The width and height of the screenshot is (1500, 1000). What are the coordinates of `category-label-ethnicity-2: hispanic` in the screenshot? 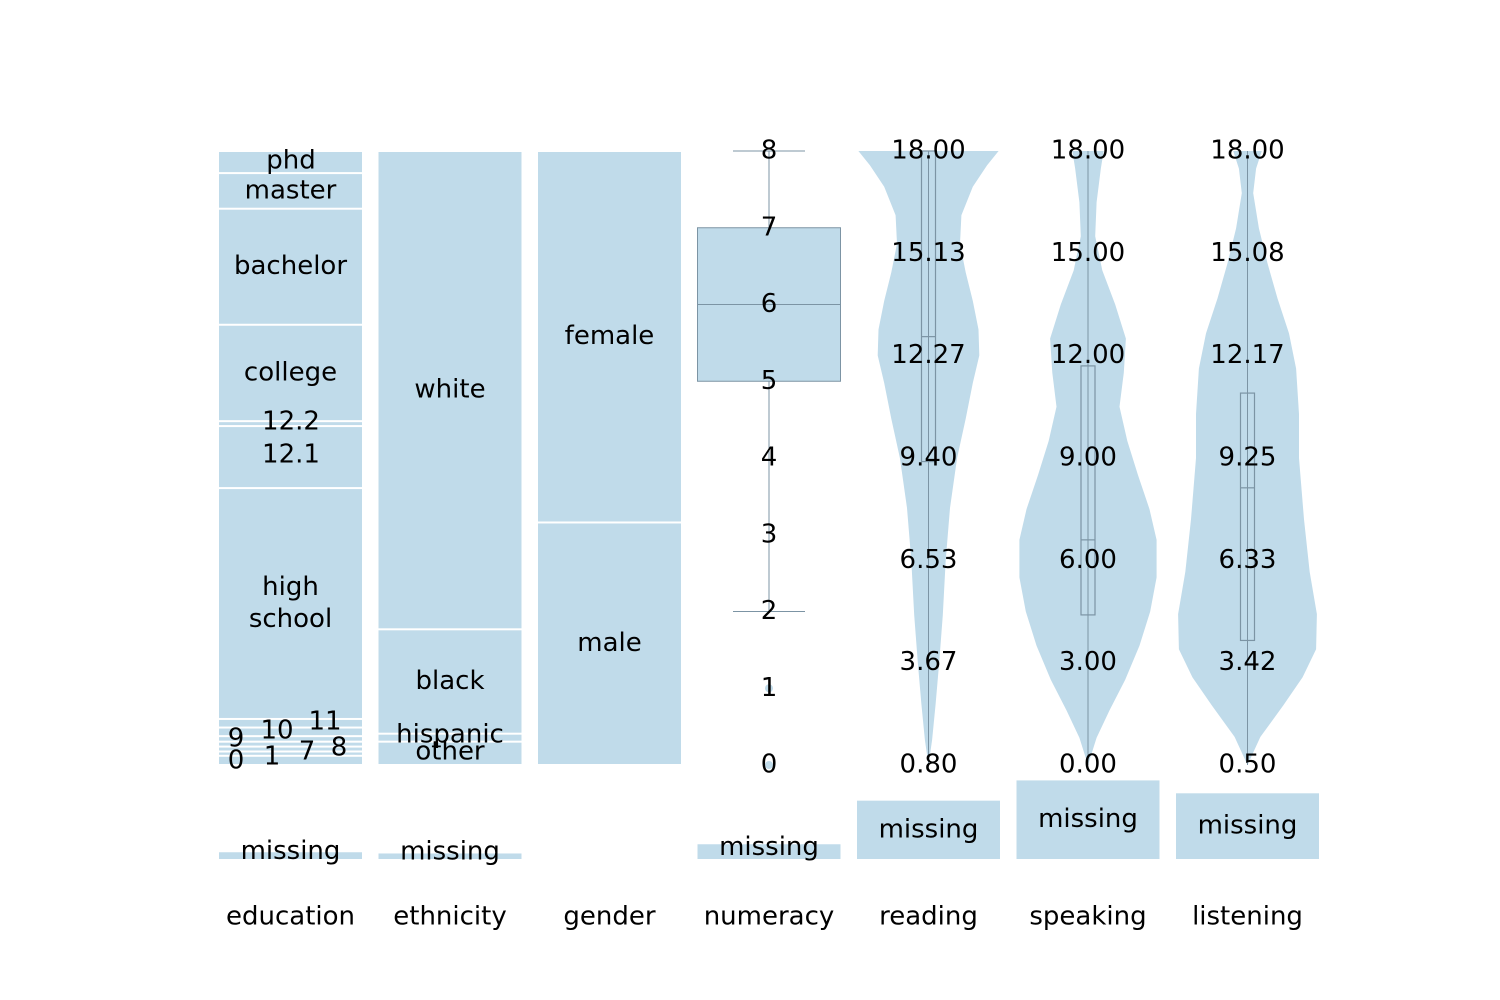 It's located at (450, 735).